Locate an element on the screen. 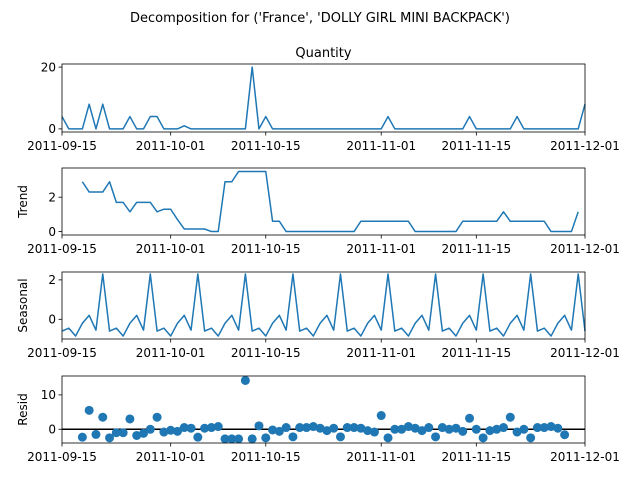 The height and width of the screenshot is (480, 640). y-axis-label: Resid is located at coordinates (23, 409).